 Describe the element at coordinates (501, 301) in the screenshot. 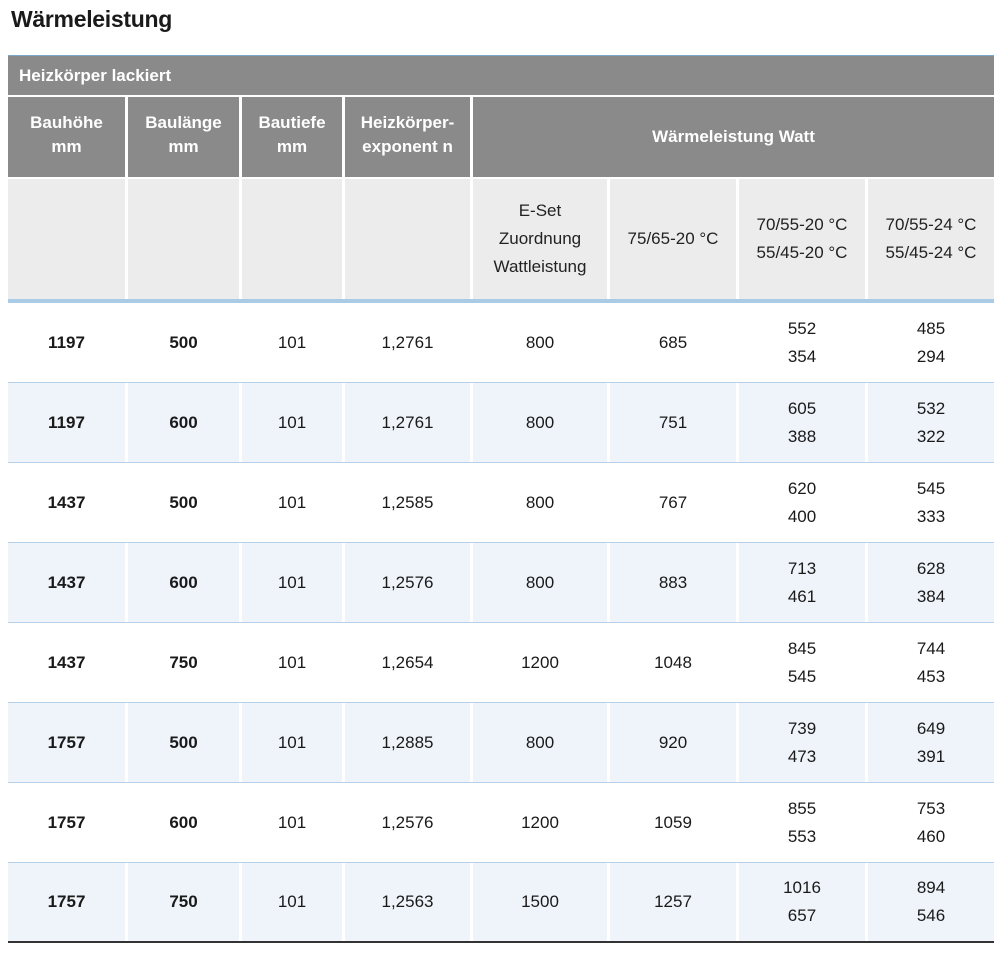

I see `header-divider` at that location.